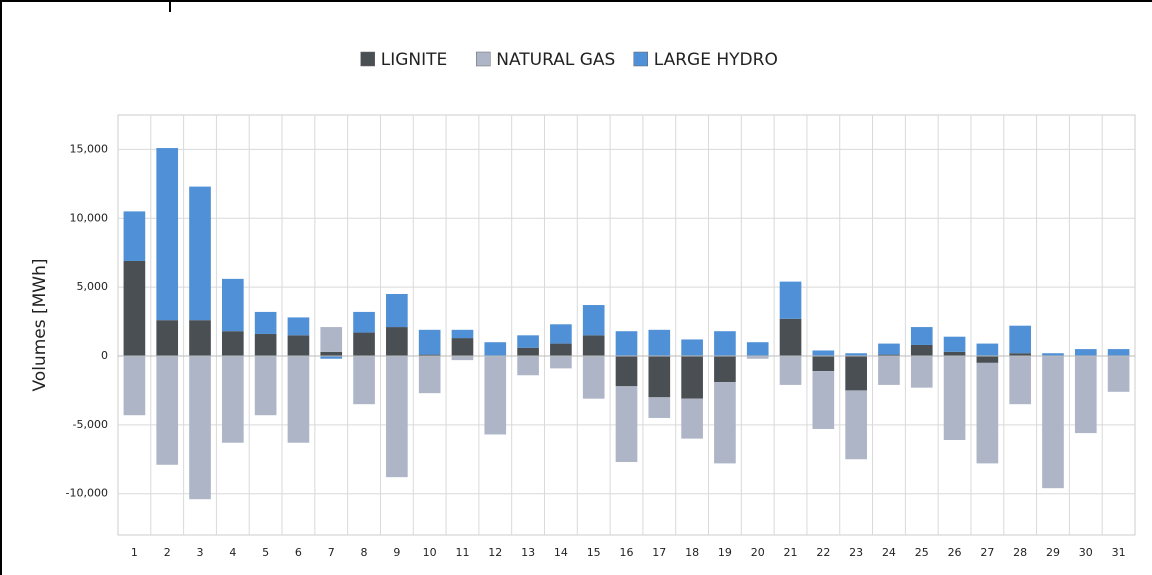  What do you see at coordinates (495, 552) in the screenshot?
I see `x-tick-label: 12` at bounding box center [495, 552].